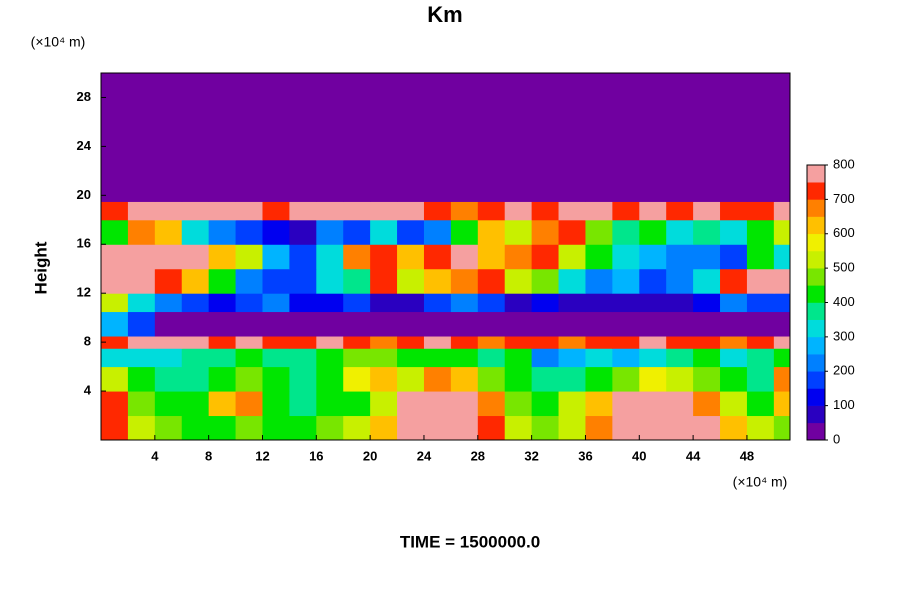 The image size is (900, 605). Describe the element at coordinates (262, 455) in the screenshot. I see `x-tick-label: 12` at that location.